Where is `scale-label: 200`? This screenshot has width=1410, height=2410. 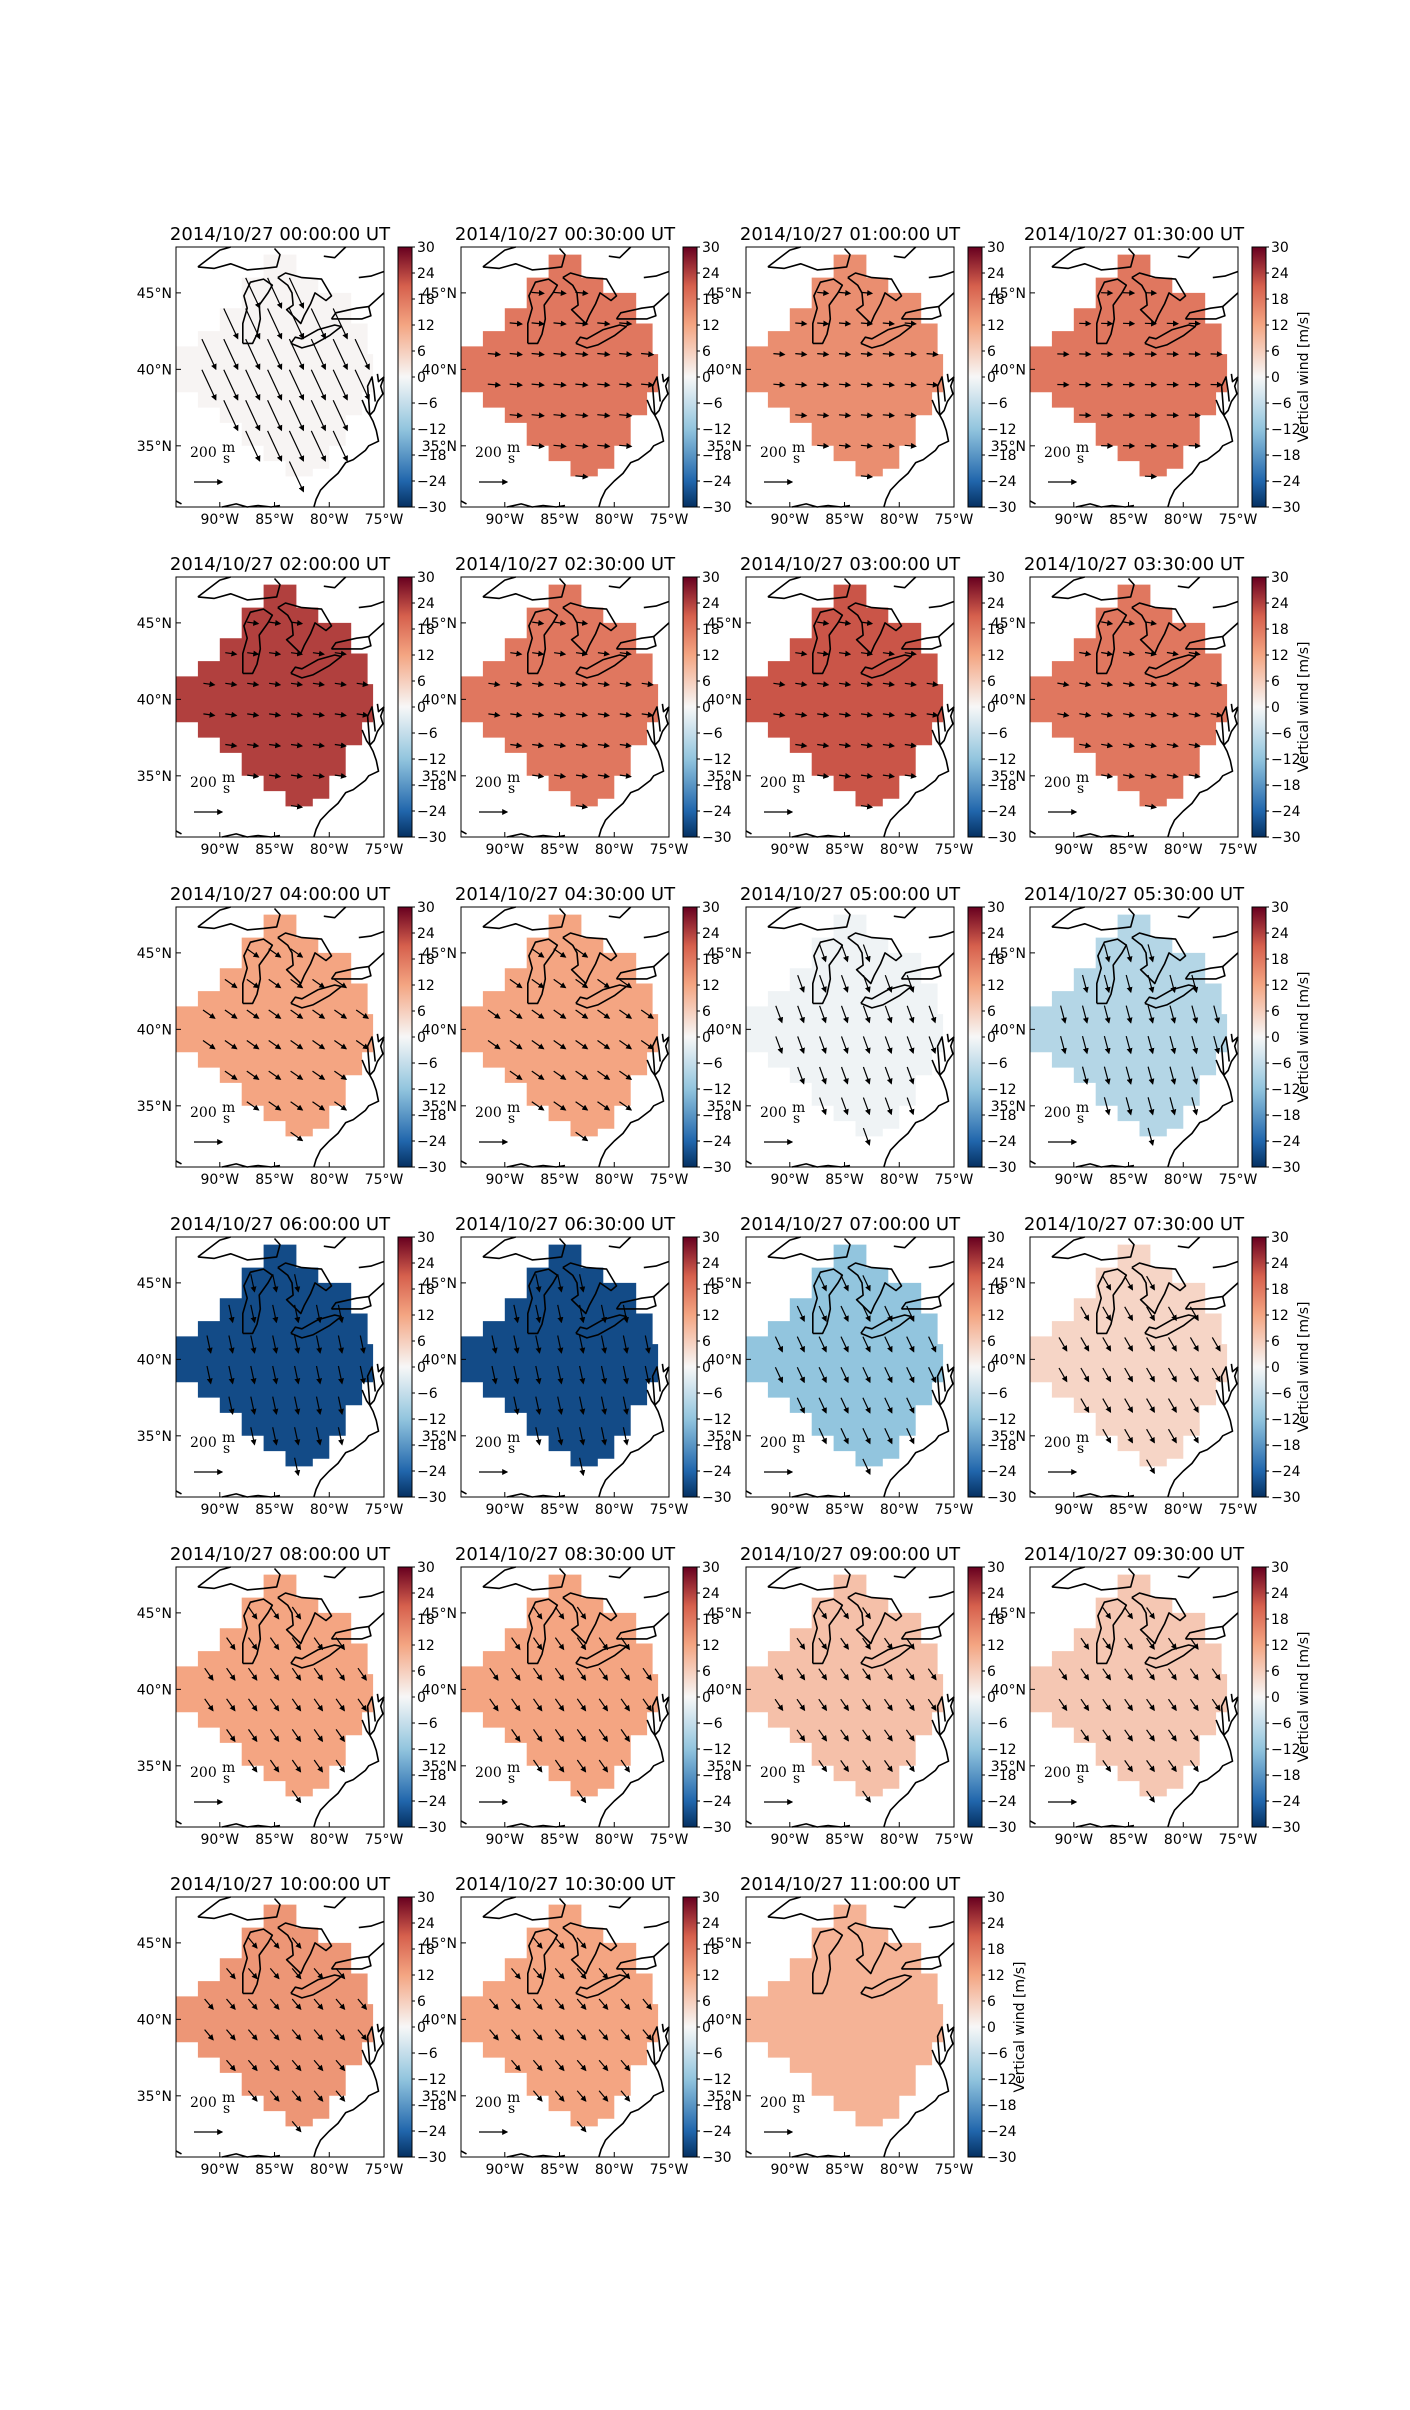
scale-label: 200 is located at coordinates (488, 2103).